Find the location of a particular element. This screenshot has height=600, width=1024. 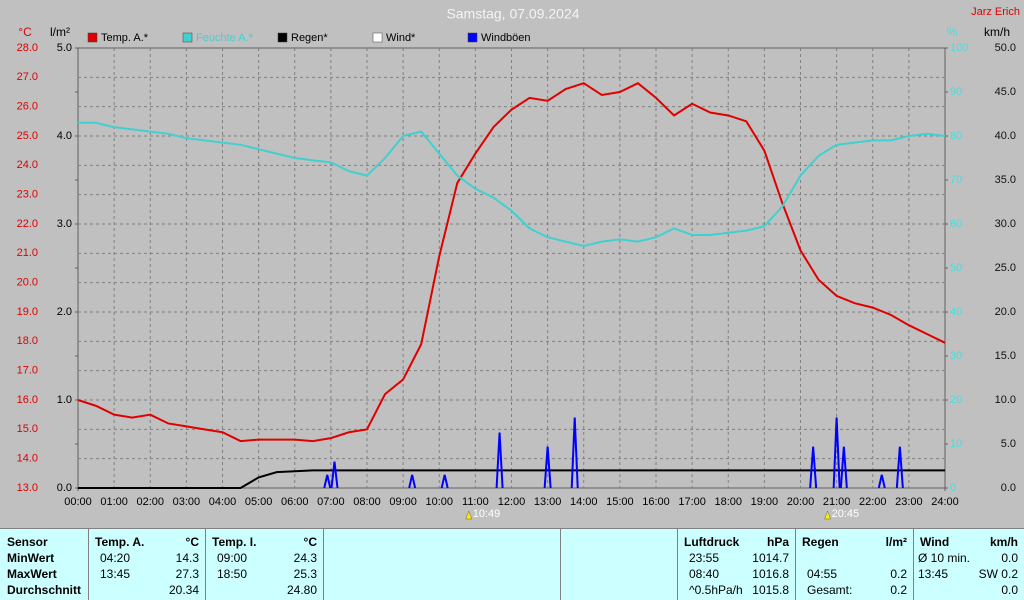

y-tick-label: 1.0 is located at coordinates (64, 400).